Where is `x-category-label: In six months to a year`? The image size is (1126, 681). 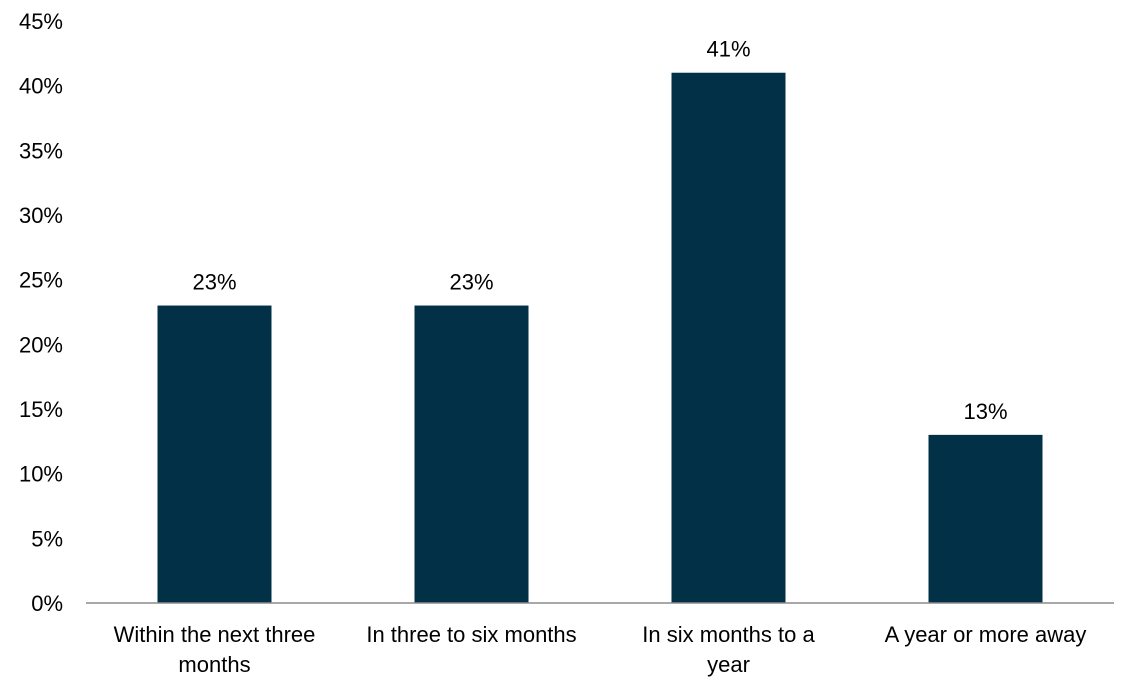 x-category-label: In six months to a year is located at coordinates (728, 649).